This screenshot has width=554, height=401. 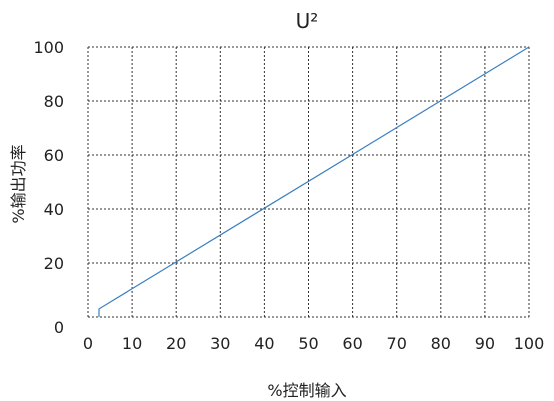 What do you see at coordinates (18, 183) in the screenshot?
I see `y-axis-label: %输出功率` at bounding box center [18, 183].